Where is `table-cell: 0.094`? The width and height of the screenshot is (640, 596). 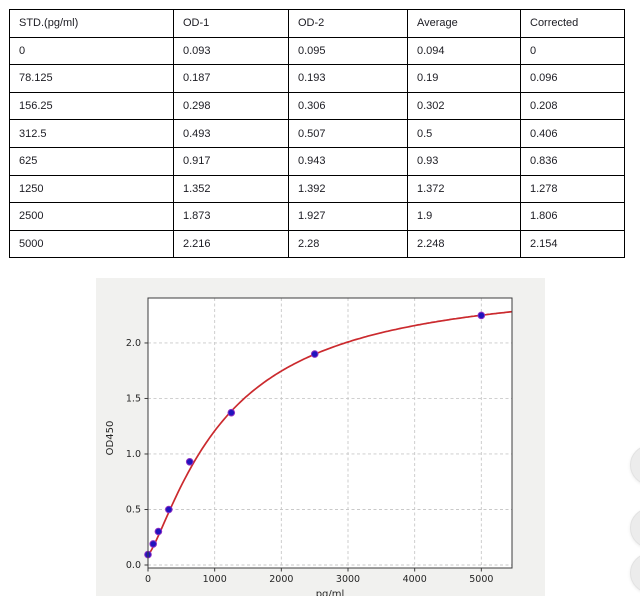
table-cell: 0.094 is located at coordinates (464, 51).